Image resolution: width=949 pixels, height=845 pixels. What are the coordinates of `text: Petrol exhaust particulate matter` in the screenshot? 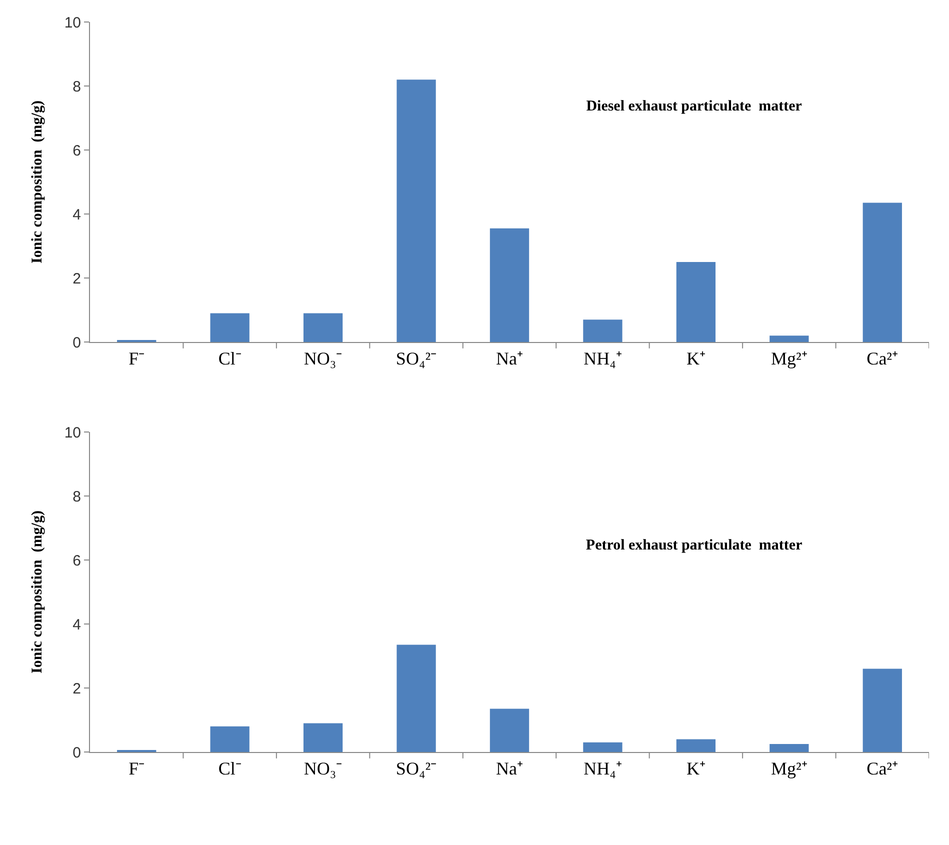 It's located at (694, 545).